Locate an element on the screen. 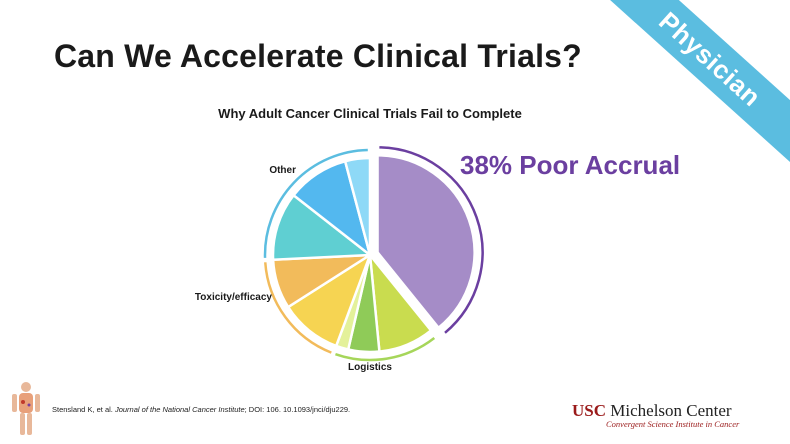 This screenshot has height=444, width=790. citation-doi: ; DOI: 106. 10.1093/jnci/dju229. is located at coordinates (297, 409).